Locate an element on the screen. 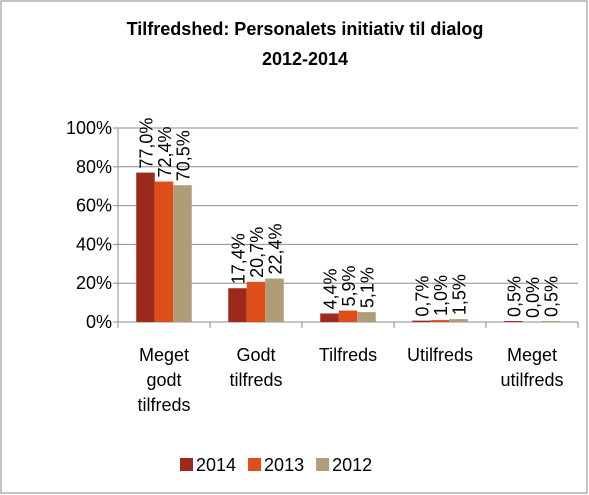 Image resolution: width=589 pixels, height=495 pixels. x-tick-label: Utilfreds is located at coordinates (440, 355).